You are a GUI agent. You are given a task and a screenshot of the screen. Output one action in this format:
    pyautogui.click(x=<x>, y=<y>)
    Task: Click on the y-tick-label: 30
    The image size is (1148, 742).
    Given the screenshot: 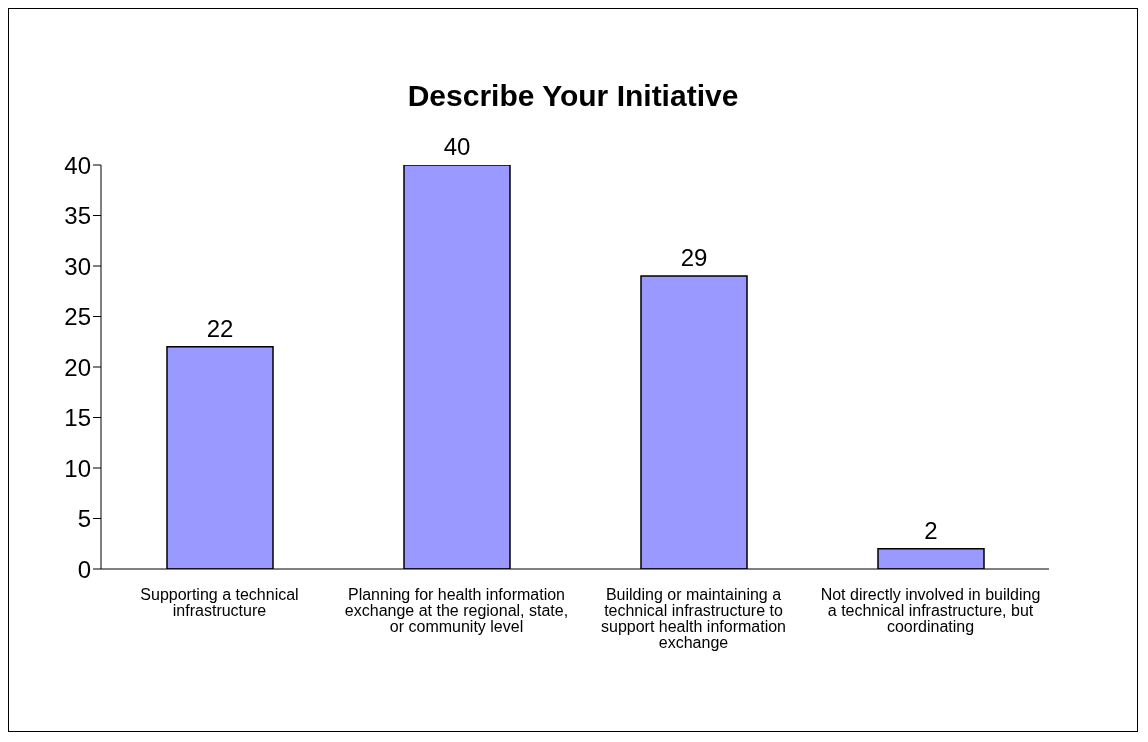 What is the action you would take?
    pyautogui.click(x=77, y=266)
    